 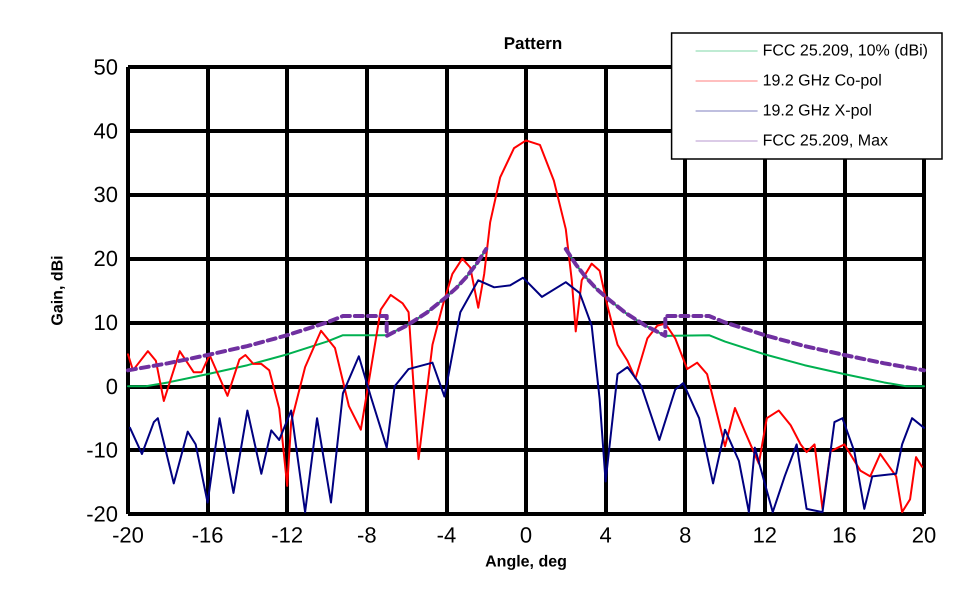 I want to click on y-tick-label: 20, so click(x=106, y=259).